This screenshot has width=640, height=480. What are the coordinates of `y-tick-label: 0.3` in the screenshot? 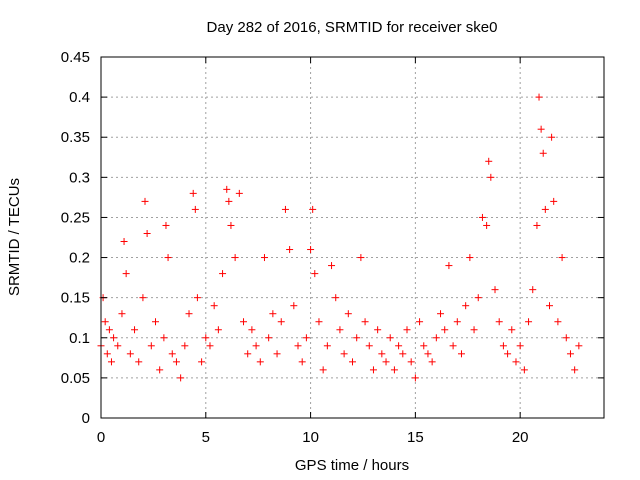 It's located at (79, 177).